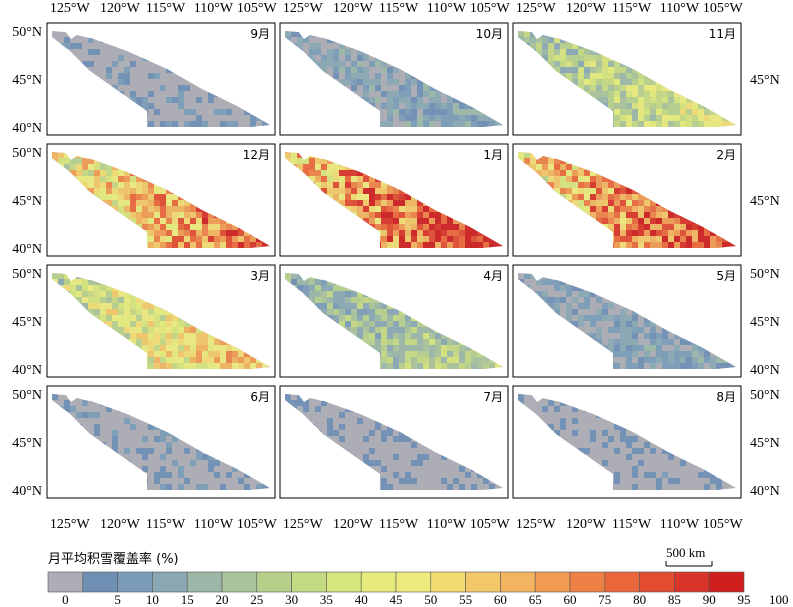 The image size is (793, 607). I want to click on legend-tick: 25, so click(256, 599).